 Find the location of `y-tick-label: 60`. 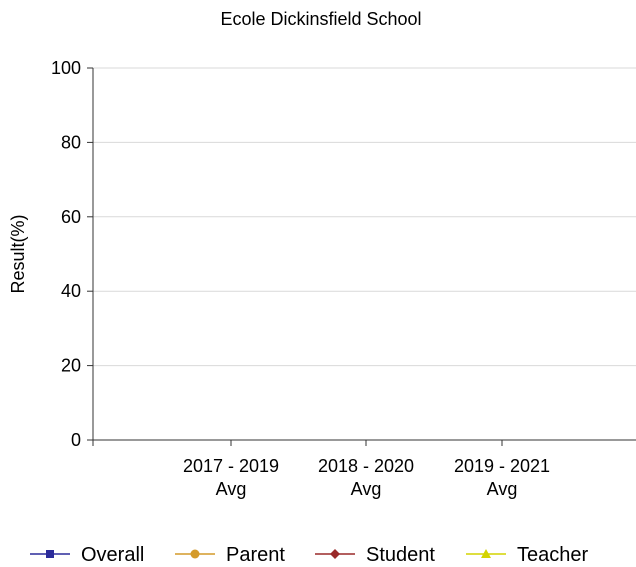

y-tick-label: 60 is located at coordinates (71, 217).